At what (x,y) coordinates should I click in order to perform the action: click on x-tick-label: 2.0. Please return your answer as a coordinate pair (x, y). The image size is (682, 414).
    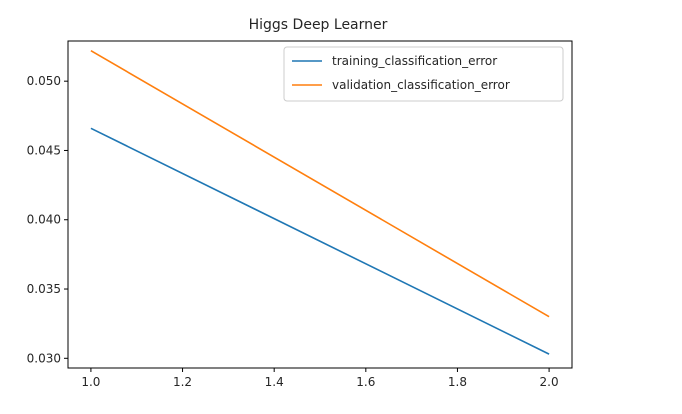
    Looking at the image, I should click on (549, 382).